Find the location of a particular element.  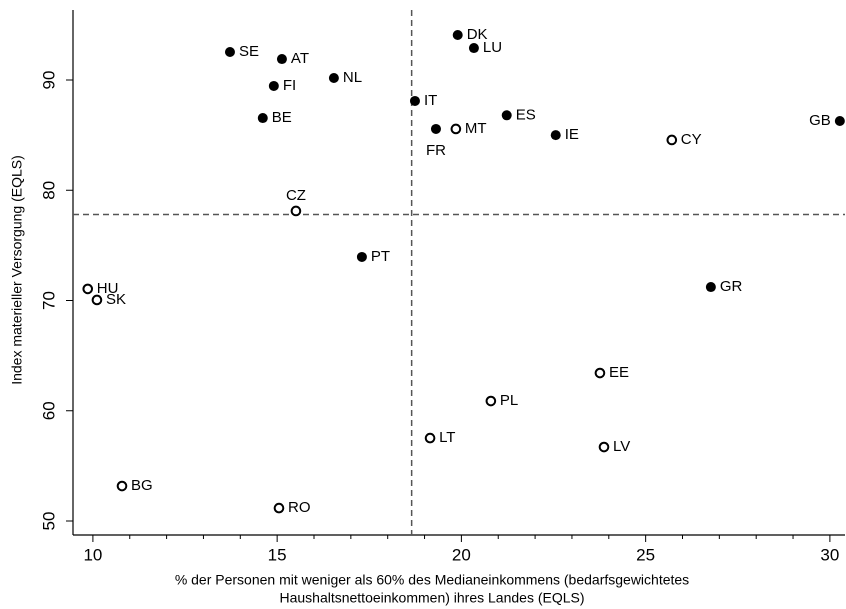

point-label: SK is located at coordinates (116, 299).